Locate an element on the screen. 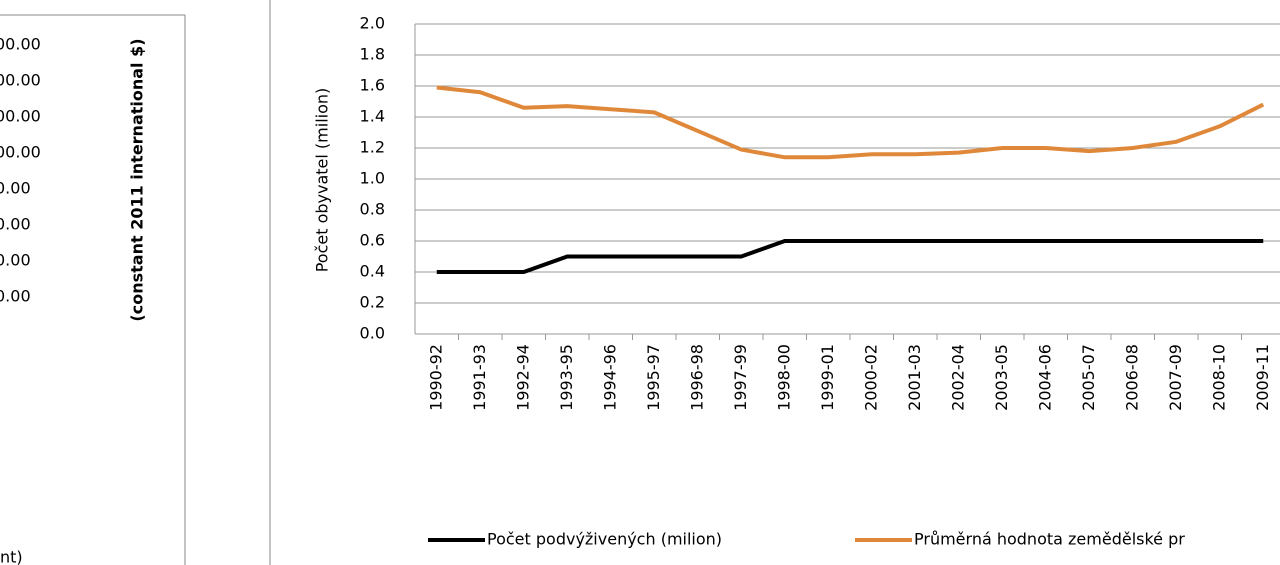  y-tick-label: 2.0 is located at coordinates (372, 23).